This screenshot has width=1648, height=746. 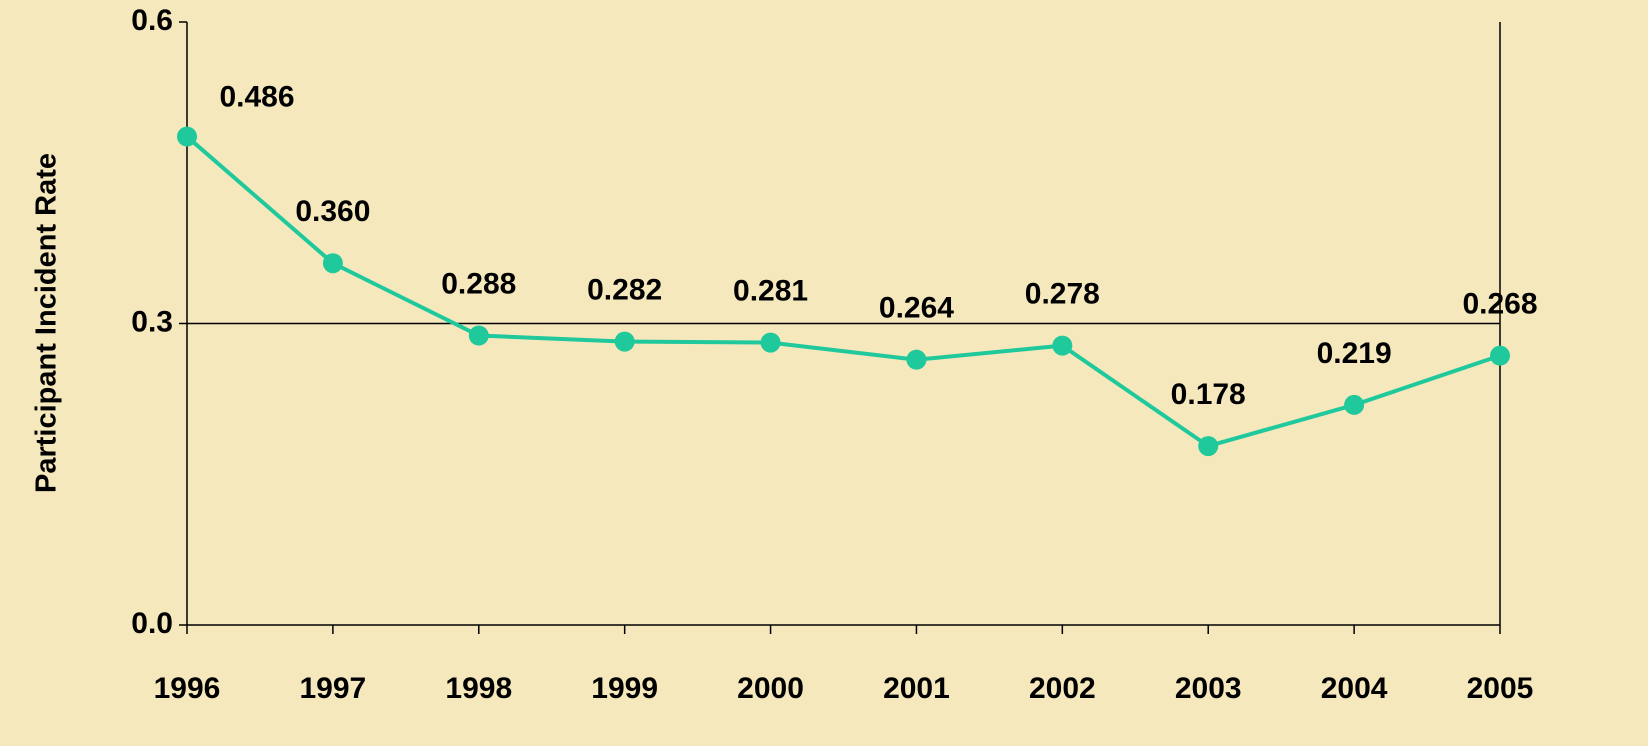 What do you see at coordinates (478, 283) in the screenshot?
I see `data-label: 0.288` at bounding box center [478, 283].